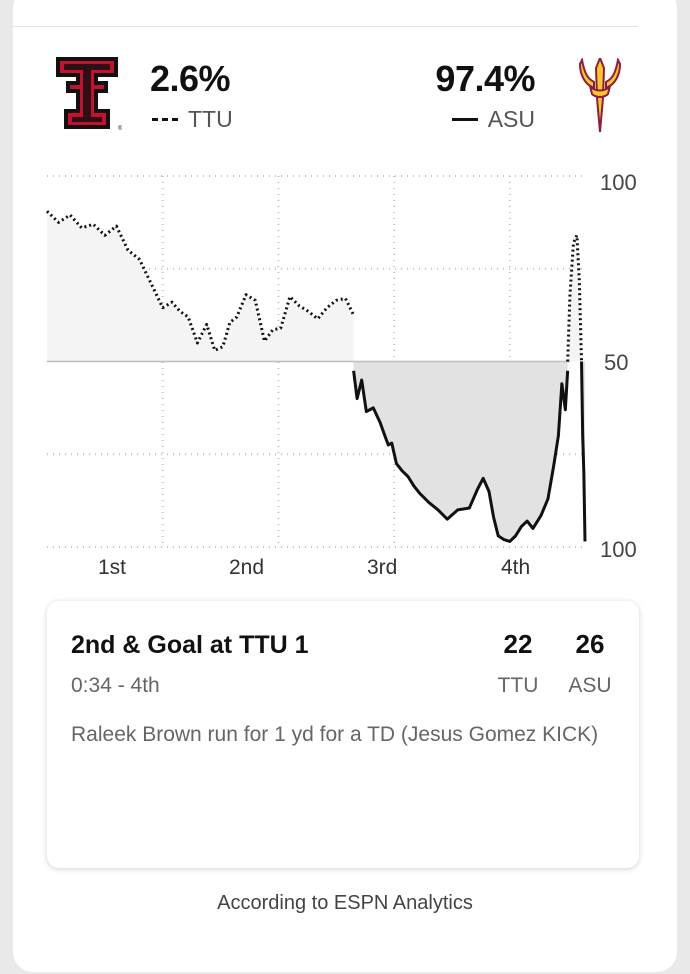 The width and height of the screenshot is (690, 974). Describe the element at coordinates (165, 119) in the screenshot. I see `dashed-line-icon` at that location.